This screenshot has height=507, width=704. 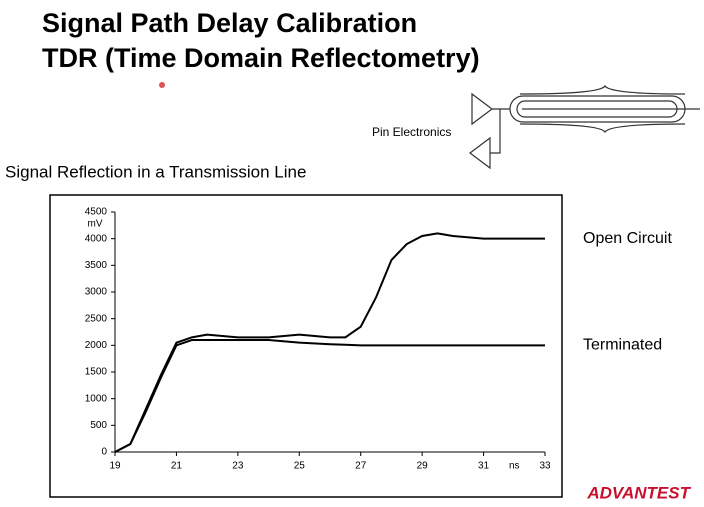 I want to click on chart-title: Signal Reflection in a Transmission Line, so click(x=155, y=171).